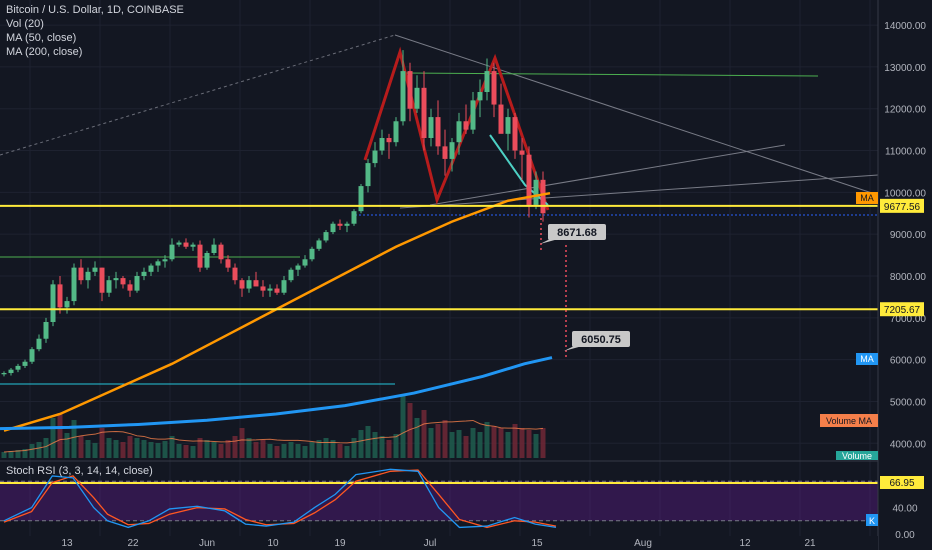 This screenshot has width=932, height=550. I want to click on volume-ma-tag, so click(849, 420).